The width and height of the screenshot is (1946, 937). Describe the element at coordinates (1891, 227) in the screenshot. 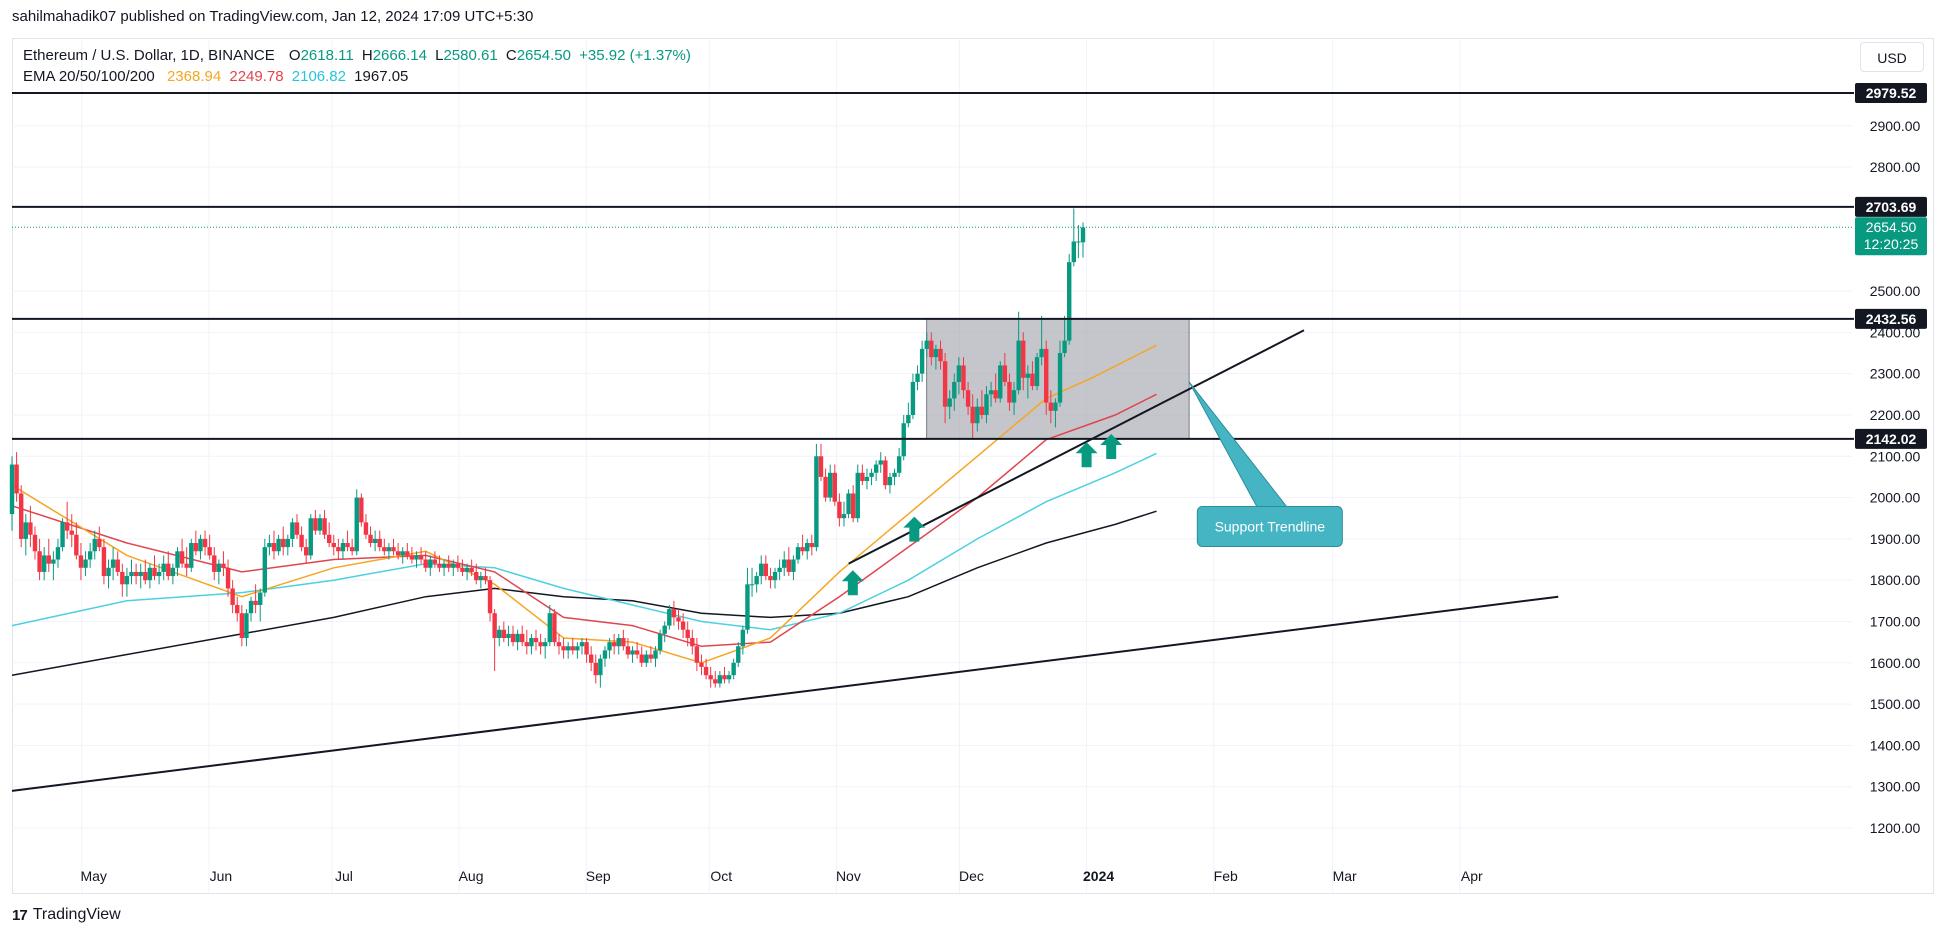

I see `current-price-label: 2654.50` at that location.